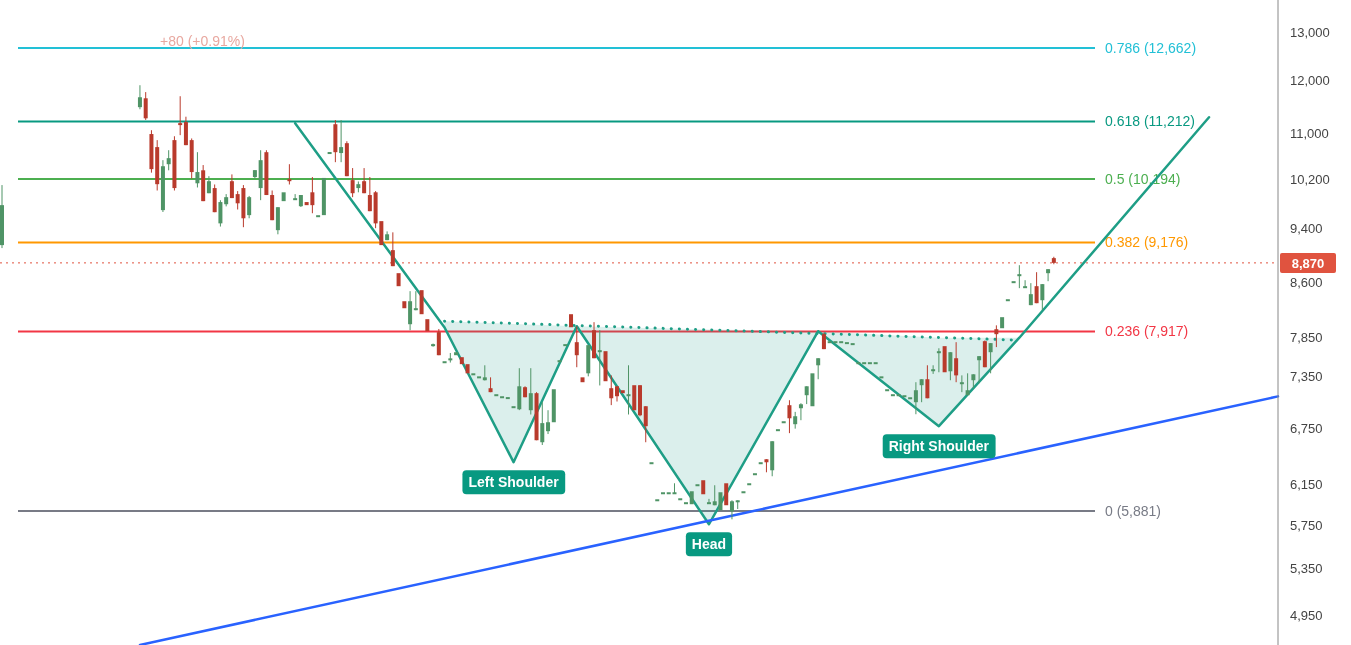 This screenshot has height=645, width=1351. Describe the element at coordinates (1306, 282) in the screenshot. I see `y-tick-label: 8,600` at that location.